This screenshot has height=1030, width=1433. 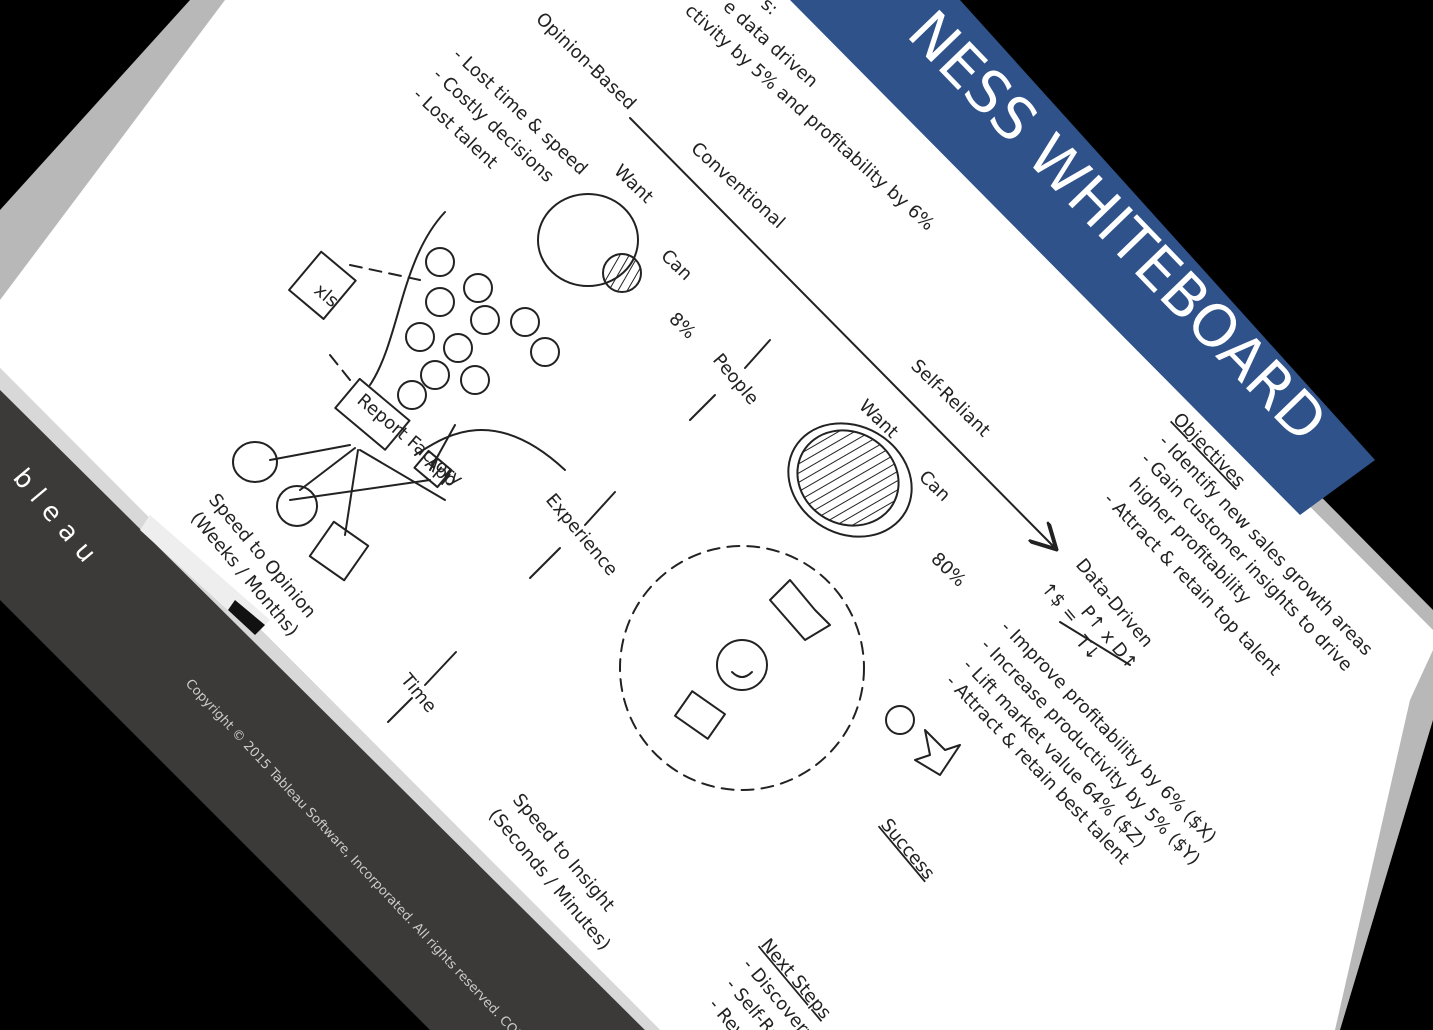 I want to click on app-box, so click(x=433, y=469).